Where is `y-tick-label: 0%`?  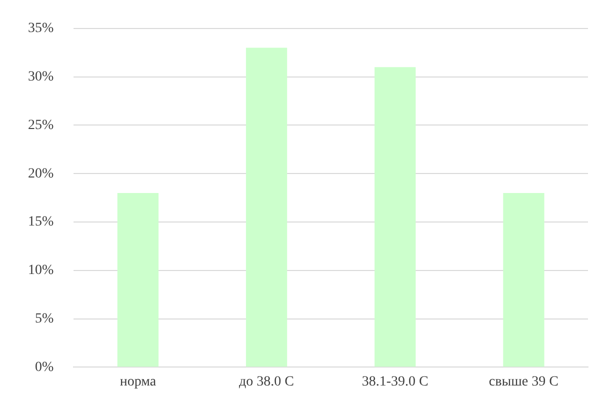 y-tick-label: 0% is located at coordinates (44, 367).